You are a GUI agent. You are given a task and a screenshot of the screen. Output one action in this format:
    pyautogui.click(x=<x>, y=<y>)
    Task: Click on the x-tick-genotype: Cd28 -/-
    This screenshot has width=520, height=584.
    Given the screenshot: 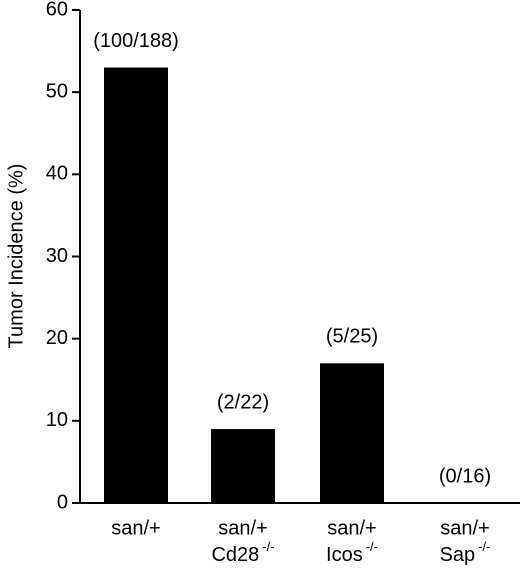 What is the action you would take?
    pyautogui.click(x=242, y=552)
    